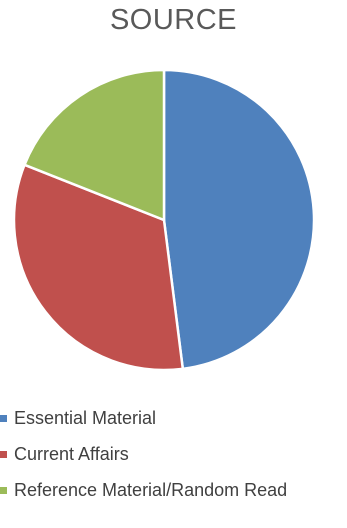  Describe the element at coordinates (173, 20) in the screenshot. I see `chart-title: SOURCE` at that location.